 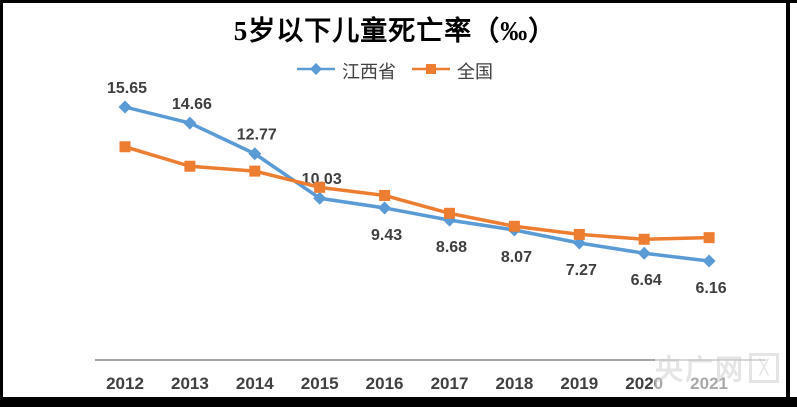 I want to click on data-label: 6.16, so click(x=711, y=288).